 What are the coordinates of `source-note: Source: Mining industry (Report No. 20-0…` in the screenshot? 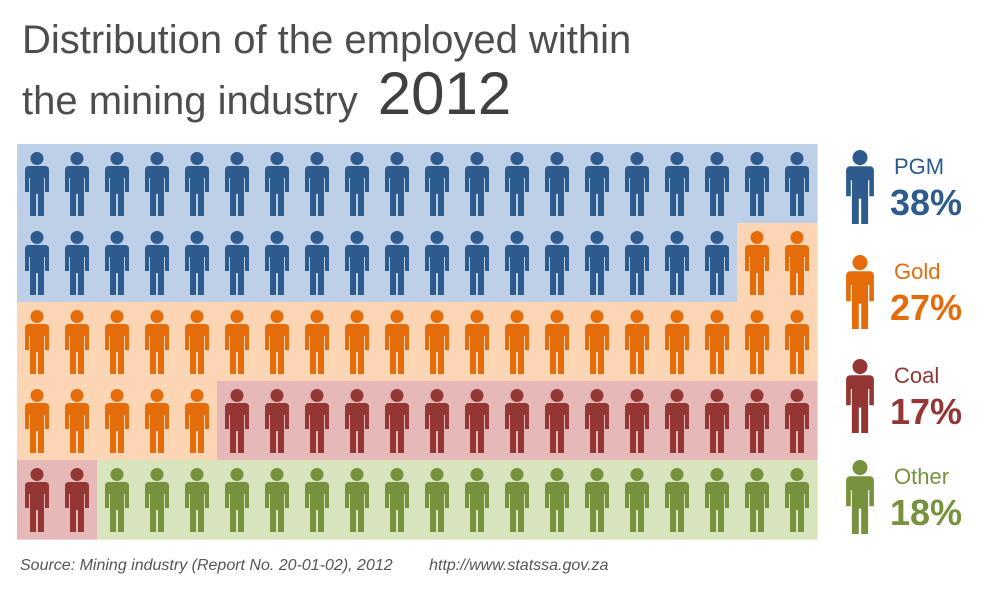 It's located at (330, 566).